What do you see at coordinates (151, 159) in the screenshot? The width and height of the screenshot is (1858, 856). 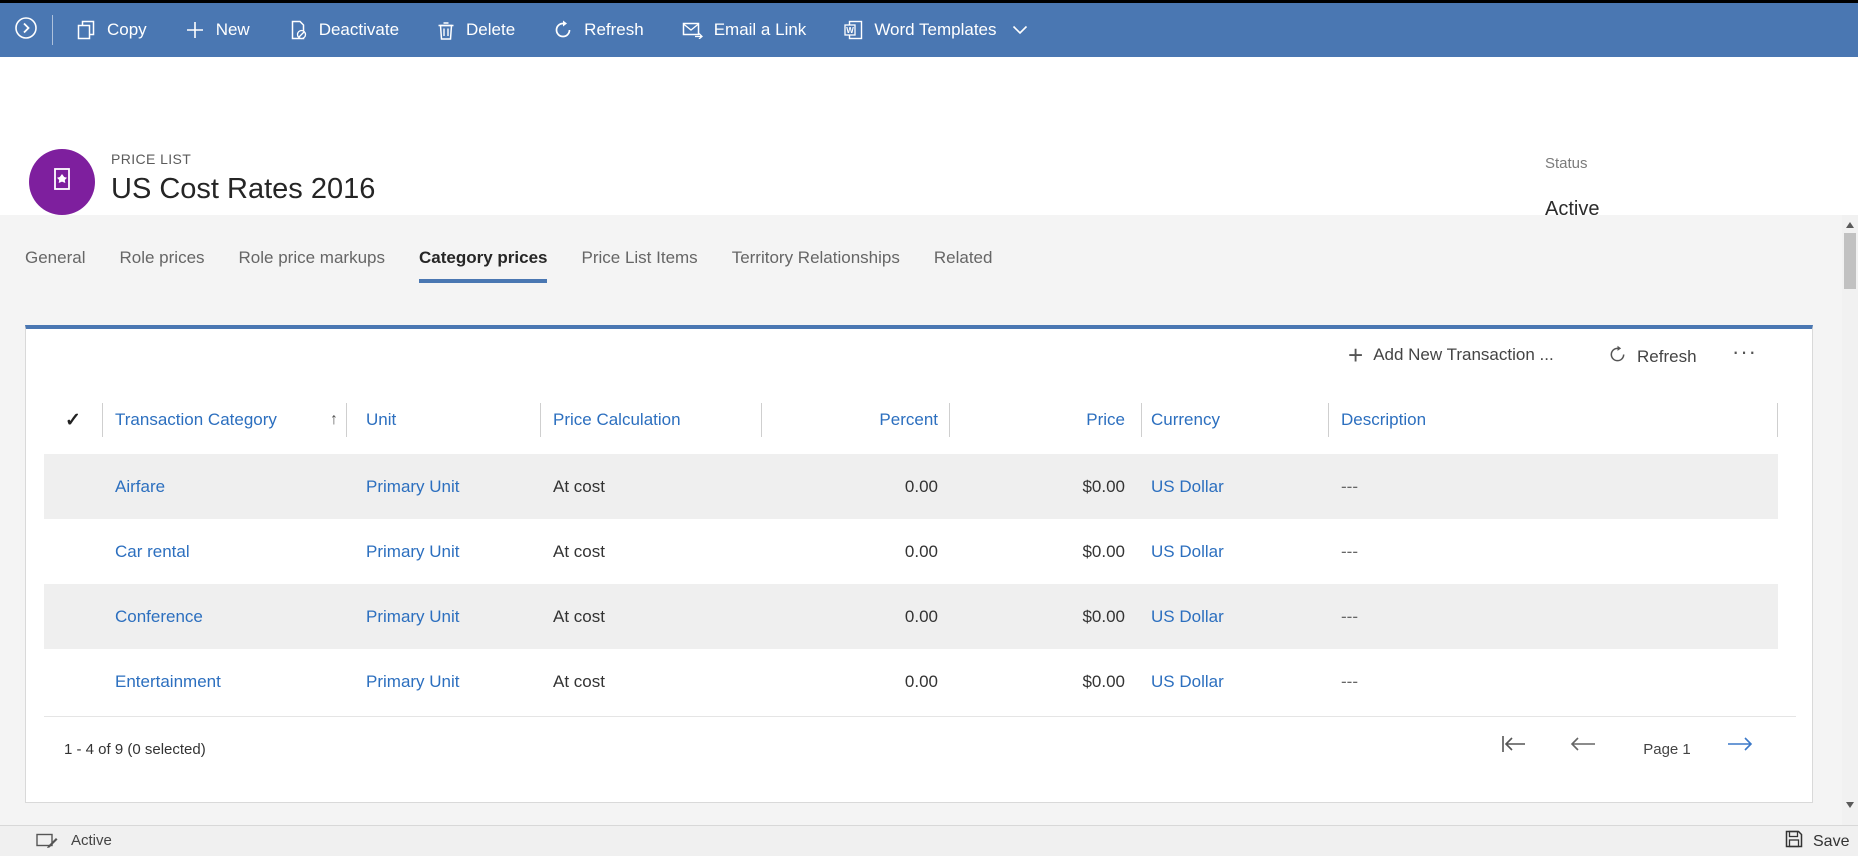 I see `entity-type-label: PRICE LIST` at bounding box center [151, 159].